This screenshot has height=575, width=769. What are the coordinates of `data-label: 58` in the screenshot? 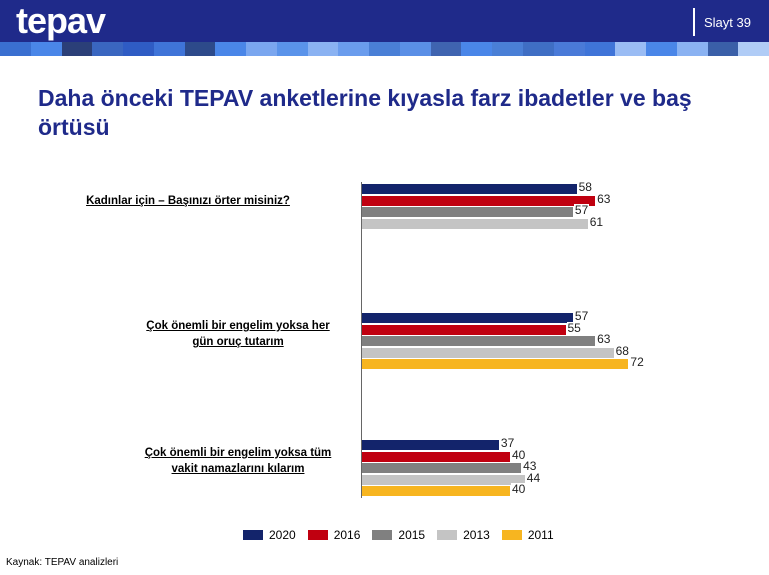 It's located at (585, 187).